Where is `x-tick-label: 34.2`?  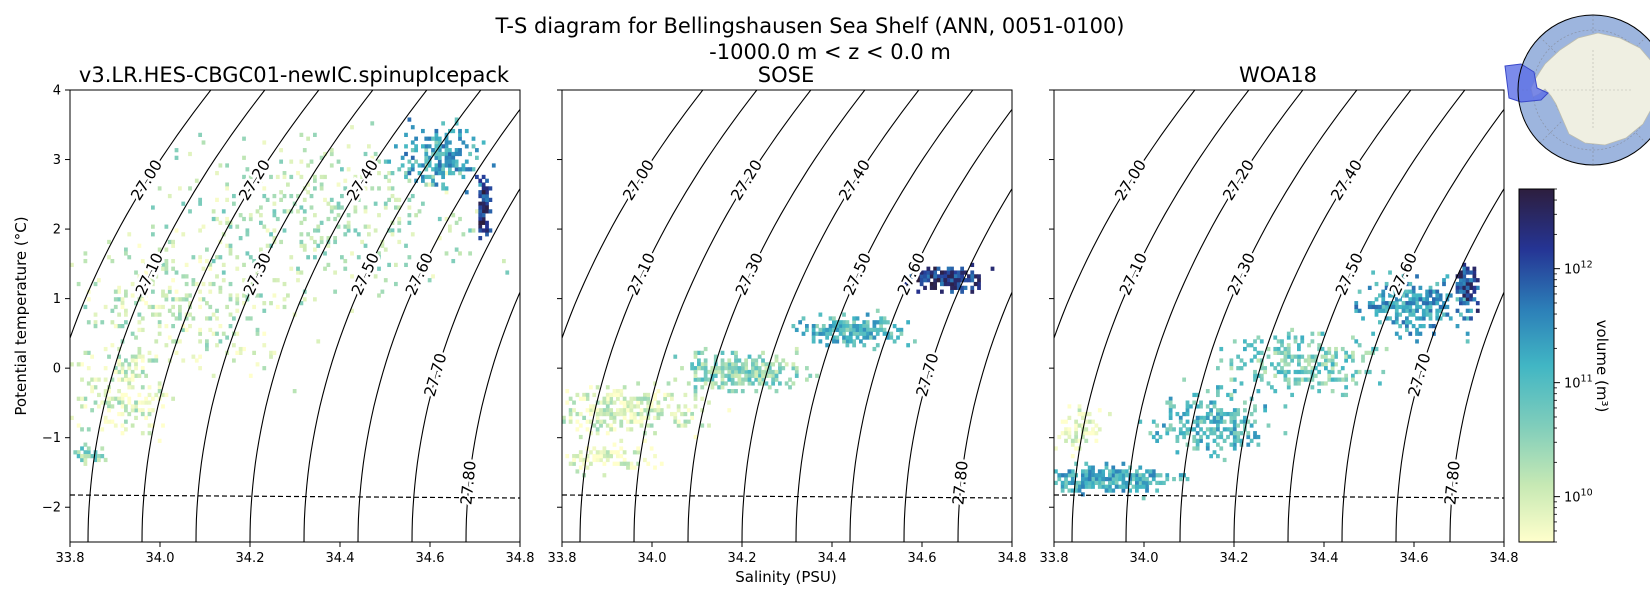 x-tick-label: 34.2 is located at coordinates (1234, 558).